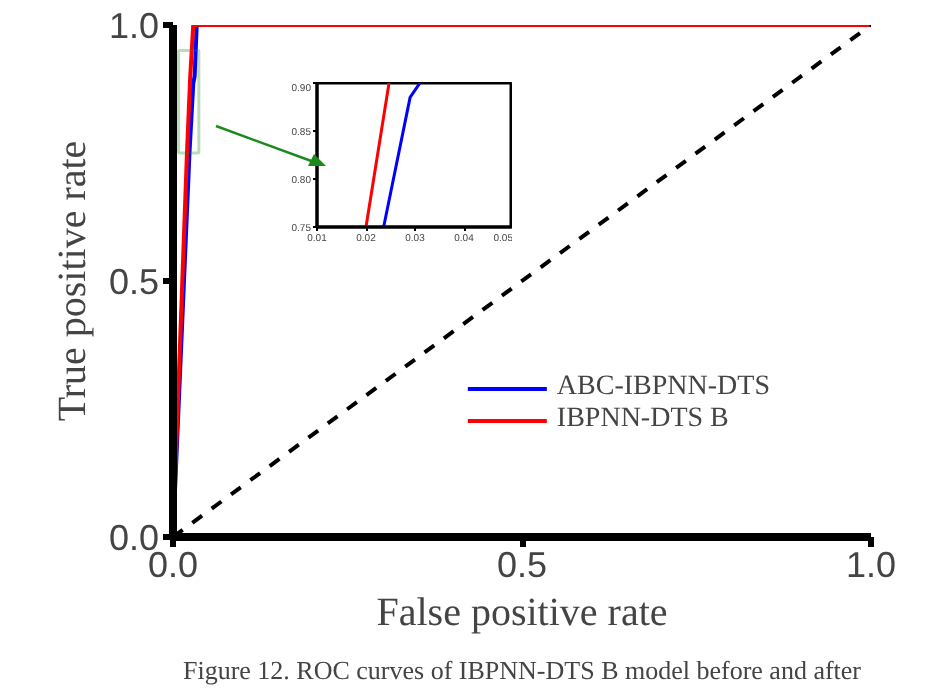  Describe the element at coordinates (642, 420) in the screenshot. I see `legend-label: IBPNN-DTS B` at that location.